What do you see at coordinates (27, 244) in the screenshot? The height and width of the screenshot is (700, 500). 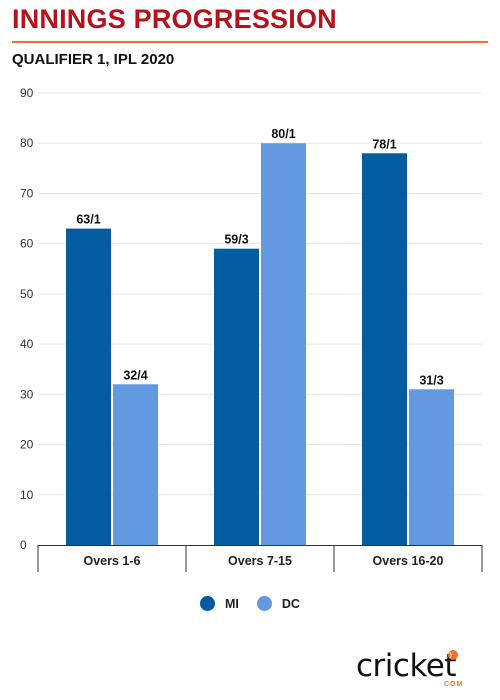 I see `y-tick-label: 60` at bounding box center [27, 244].